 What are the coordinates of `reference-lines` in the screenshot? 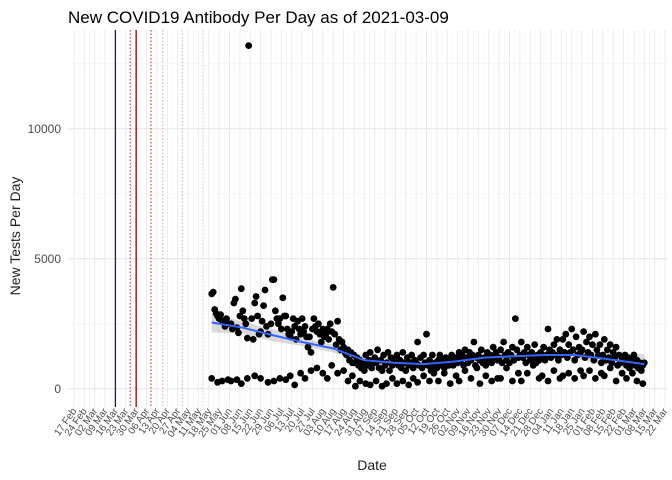 It's located at (159, 218).